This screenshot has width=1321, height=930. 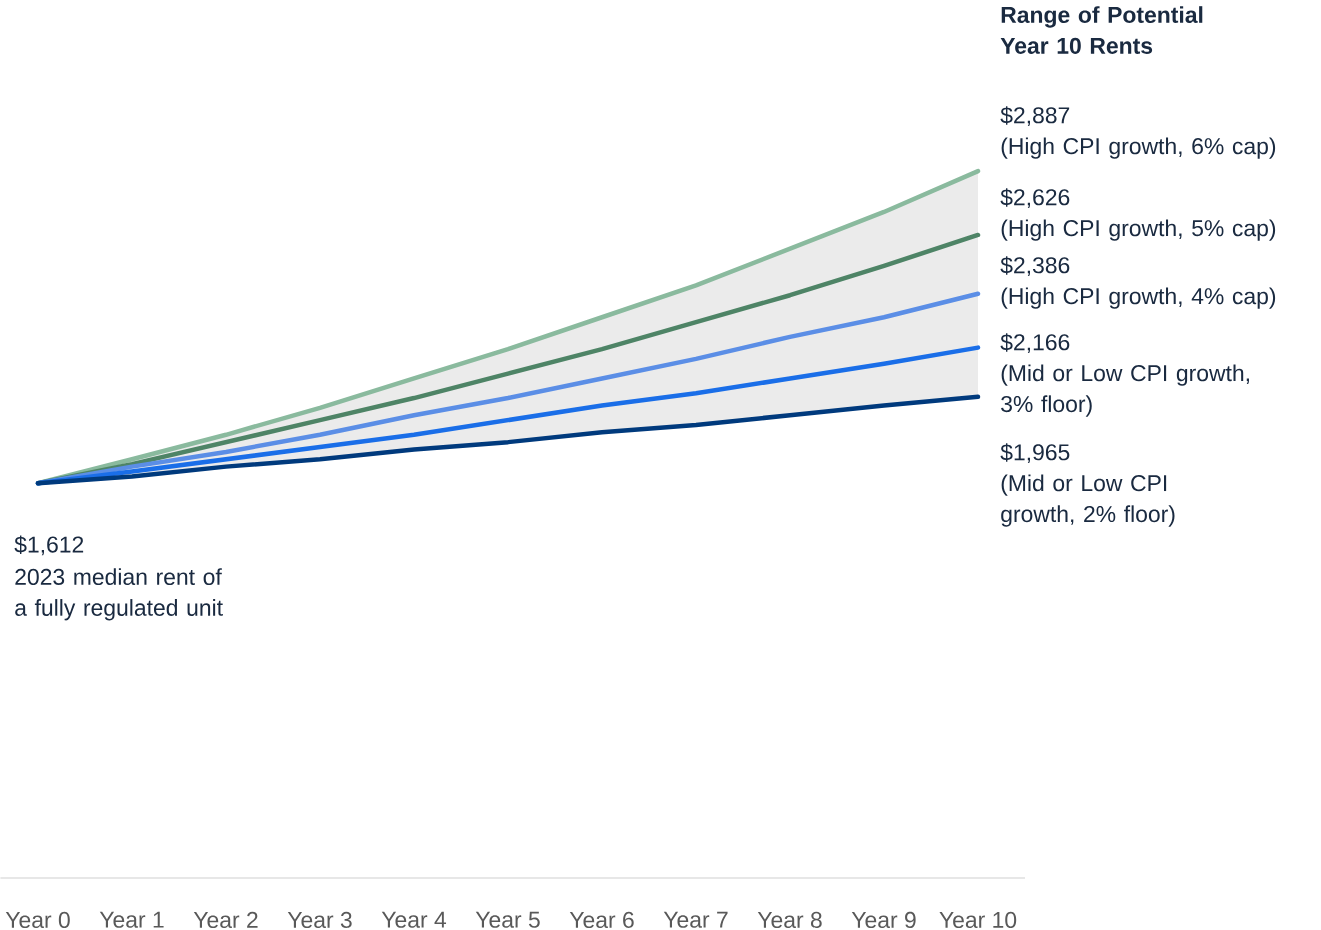 I want to click on text: (Mid or Low CPI growth, 2% floor), so click(x=1088, y=500).